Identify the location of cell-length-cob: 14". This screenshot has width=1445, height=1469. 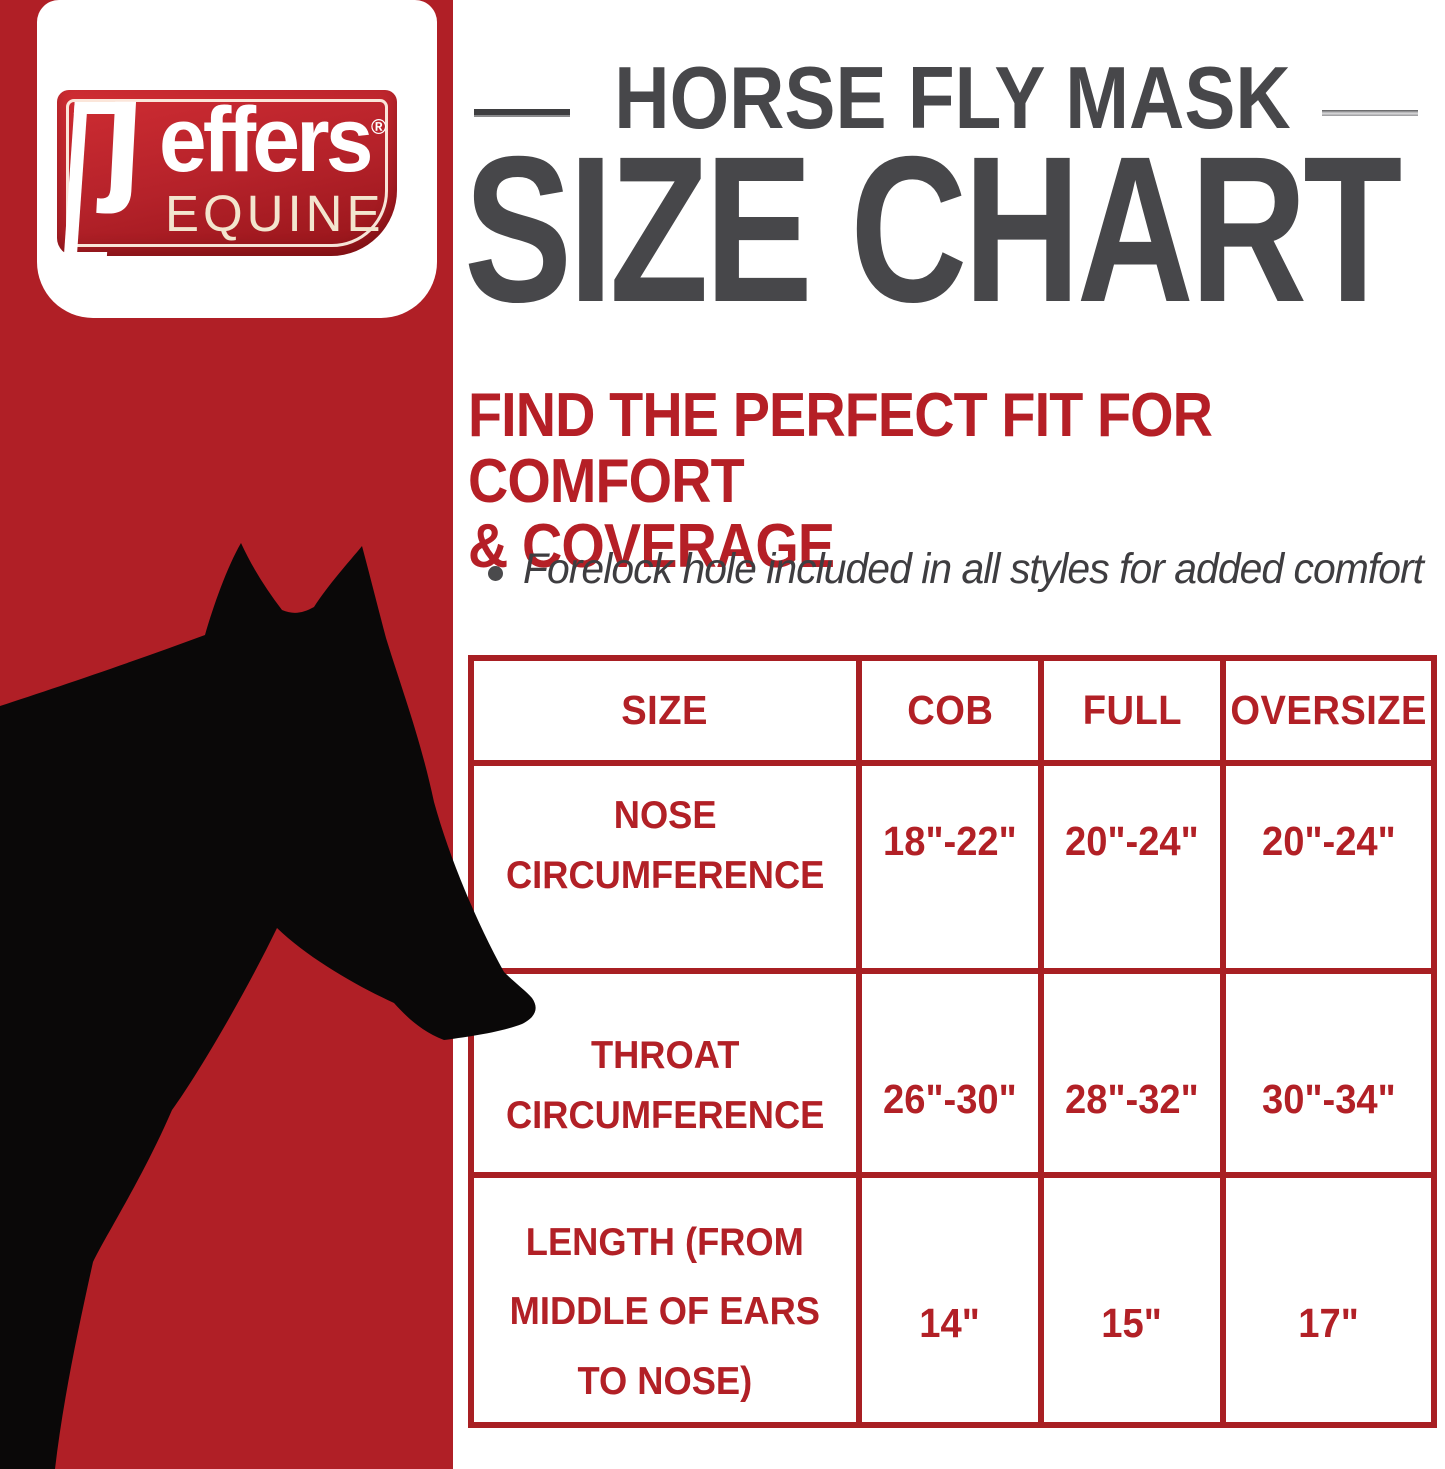
(950, 1300).